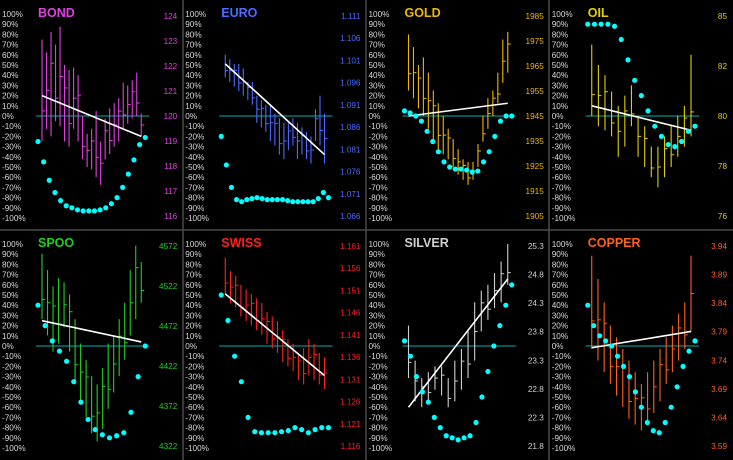  I want to click on right-tick-label: 4572, so click(168, 246).